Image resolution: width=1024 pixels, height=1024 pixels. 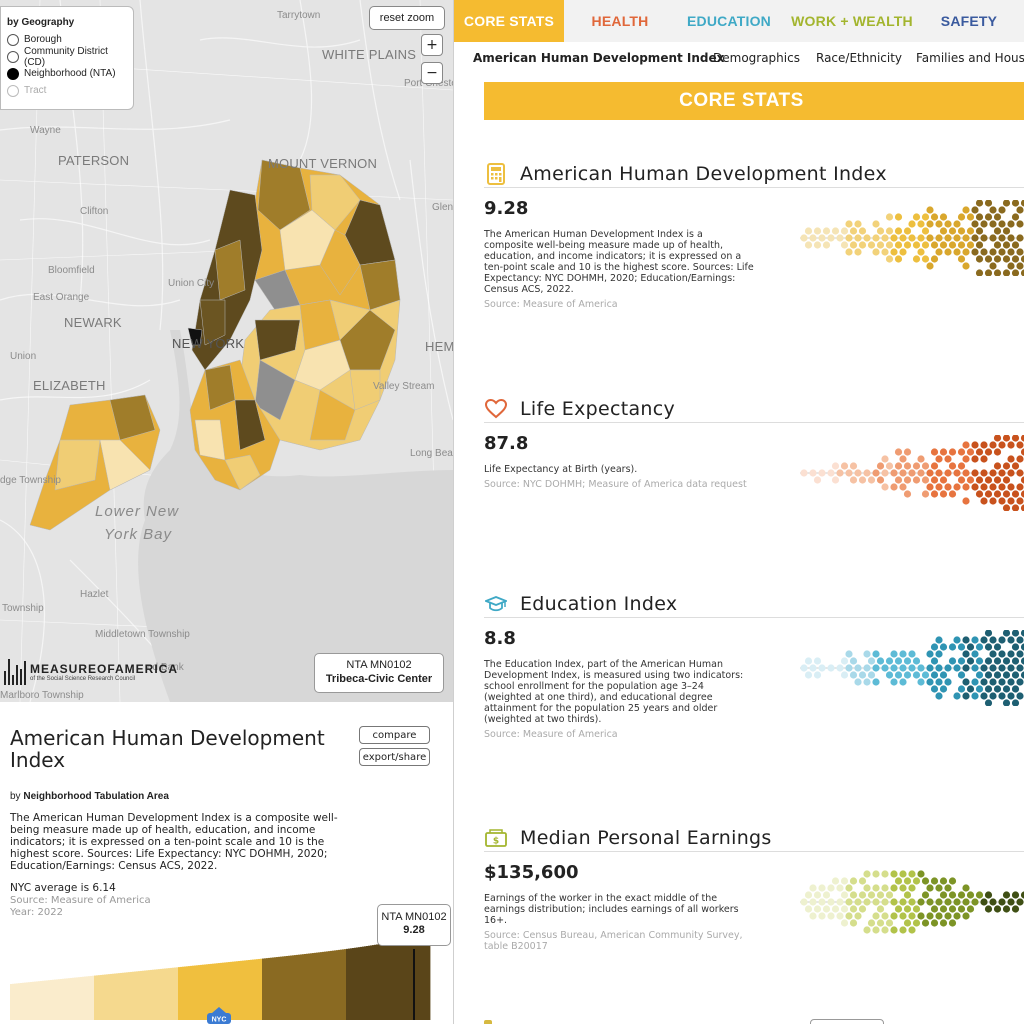 What do you see at coordinates (912, 238) in the screenshot?
I see `beeswarm-chart` at bounding box center [912, 238].